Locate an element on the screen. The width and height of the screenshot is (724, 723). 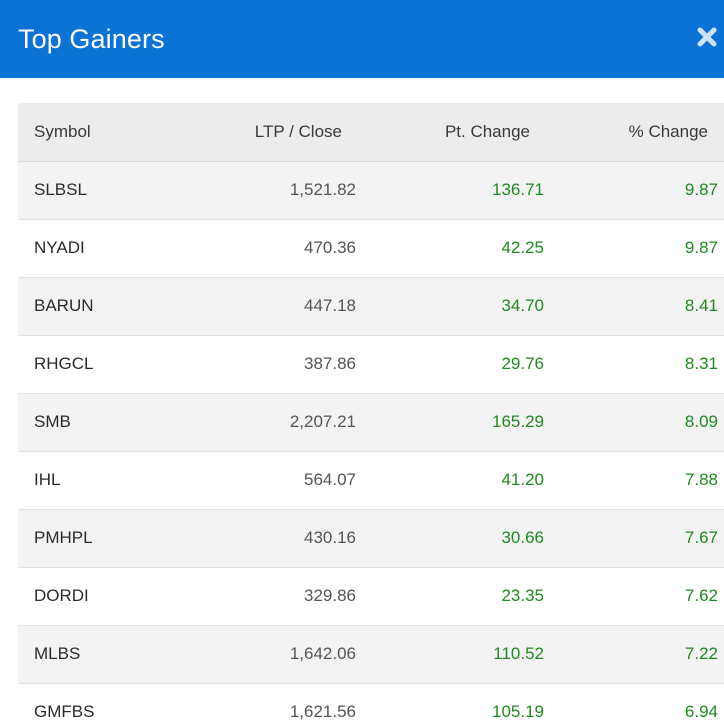
cell-pt-change: 105.19 is located at coordinates (518, 711).